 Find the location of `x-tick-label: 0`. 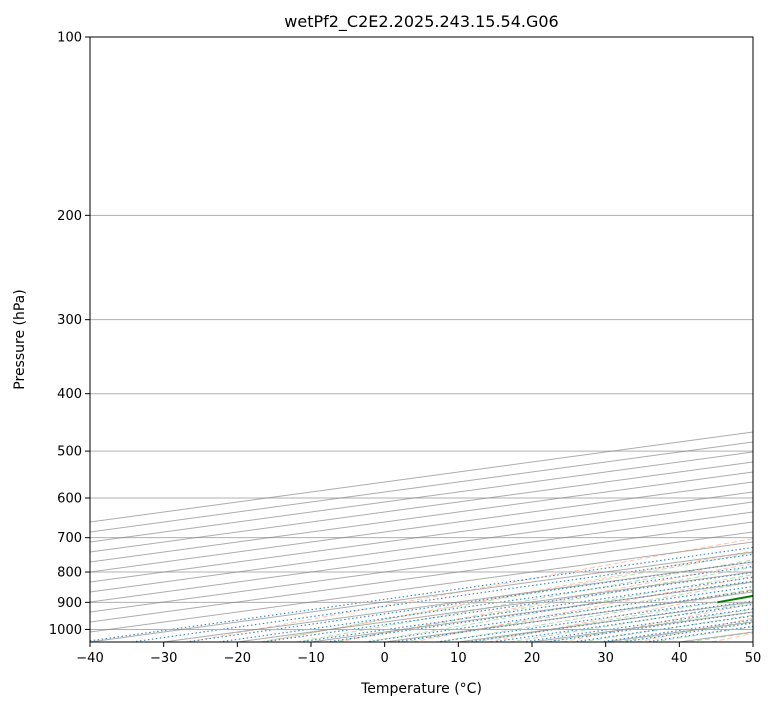

x-tick-label: 0 is located at coordinates (385, 658).